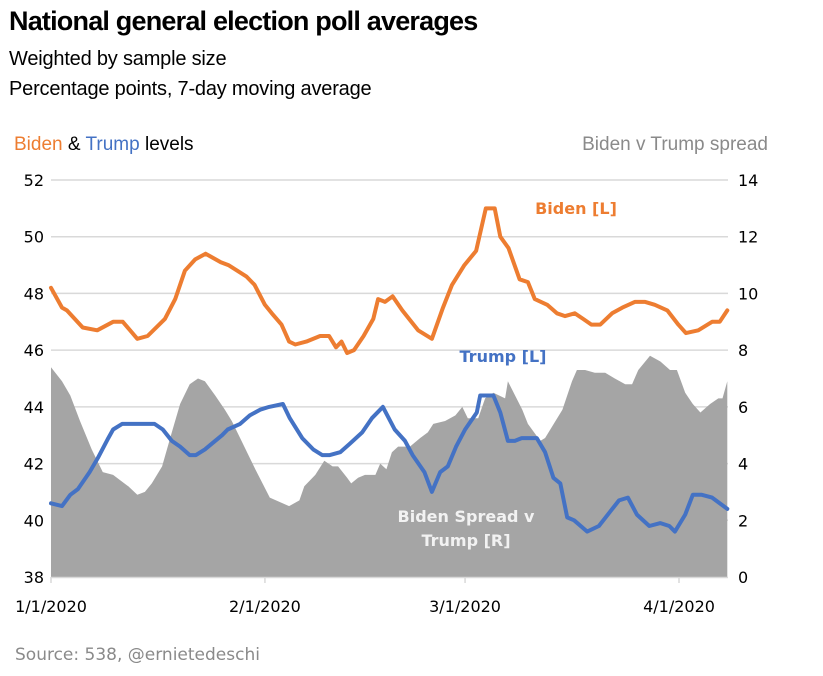 This screenshot has height=676, width=823. I want to click on chart-subtitle-units: Percentage points, 7-day moving average, so click(190, 89).